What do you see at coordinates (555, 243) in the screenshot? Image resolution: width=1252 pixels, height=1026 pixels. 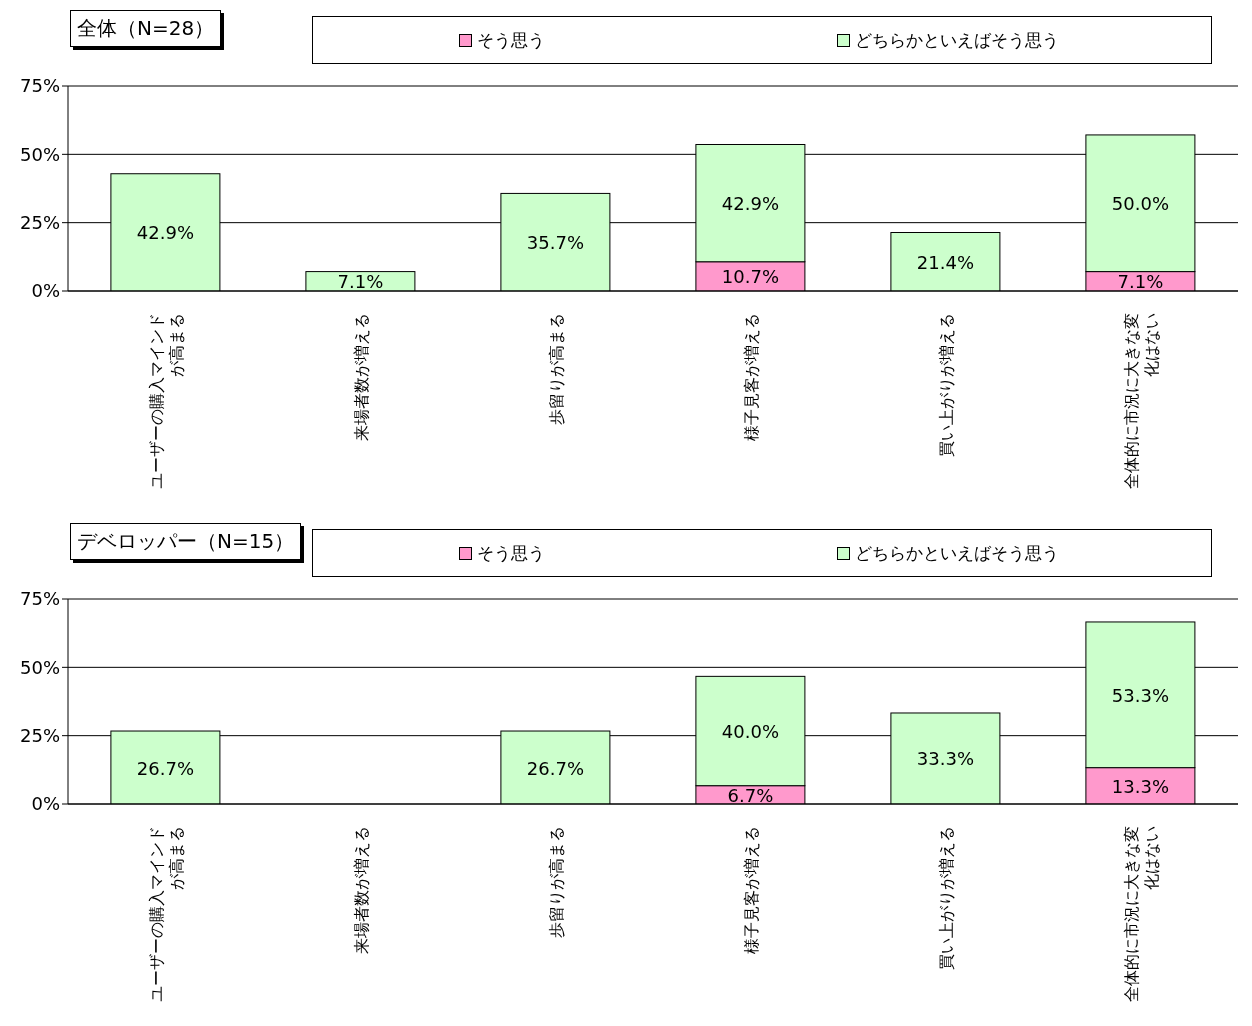 I see `data-label: 35.7%` at bounding box center [555, 243].